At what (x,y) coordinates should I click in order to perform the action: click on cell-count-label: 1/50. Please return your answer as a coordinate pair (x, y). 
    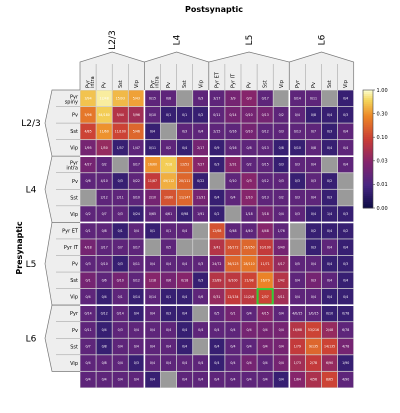
    Looking at the image, I should click on (104, 148).